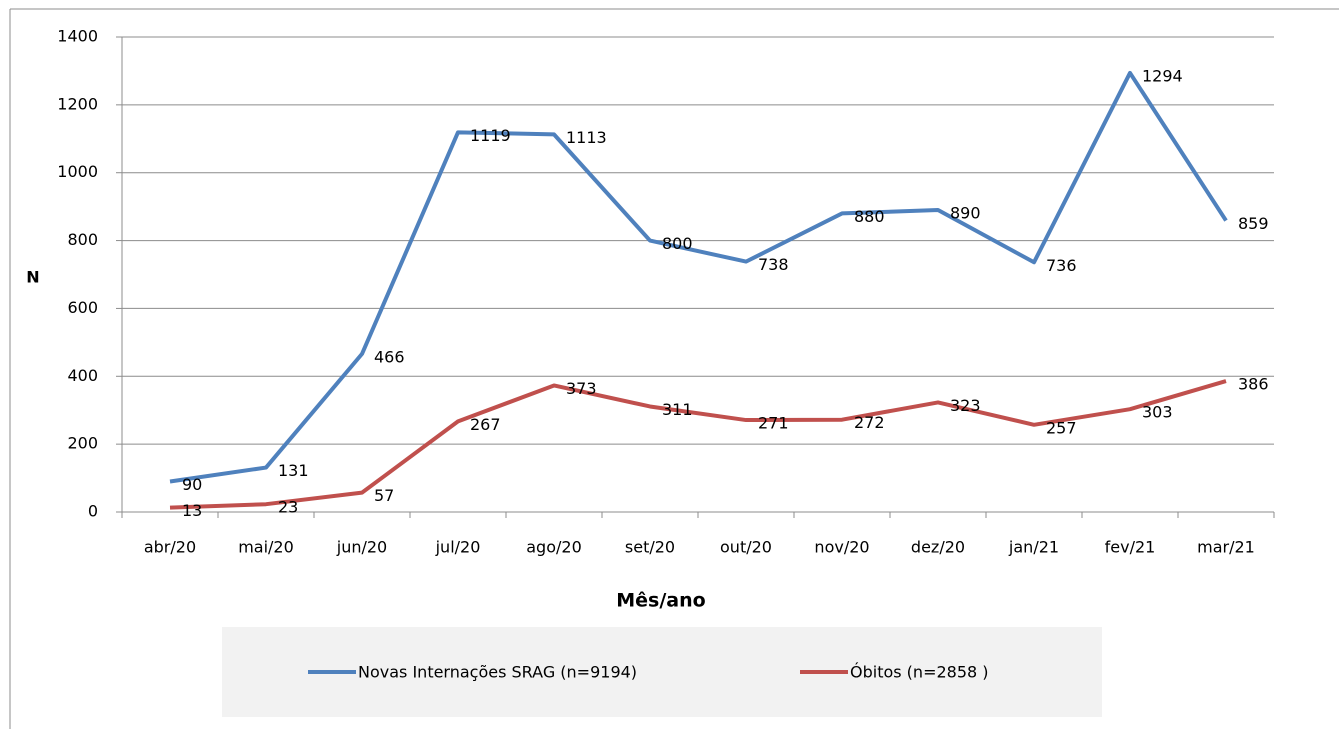 Image resolution: width=1339 pixels, height=729 pixels. I want to click on x-tick-label: mai/20, so click(266, 547).